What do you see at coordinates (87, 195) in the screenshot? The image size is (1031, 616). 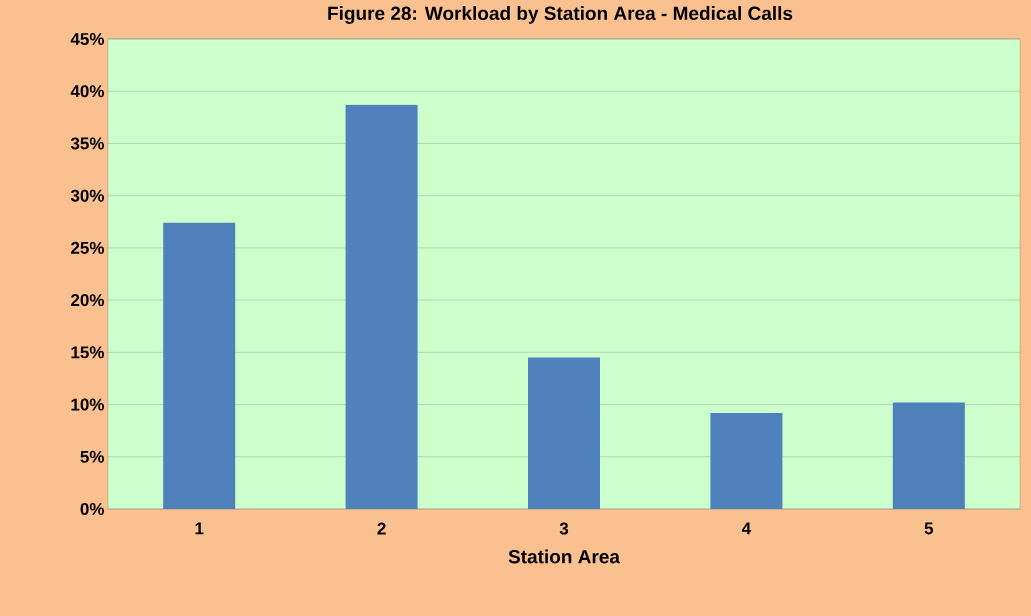 I see `y-tick-label: 30%` at bounding box center [87, 195].